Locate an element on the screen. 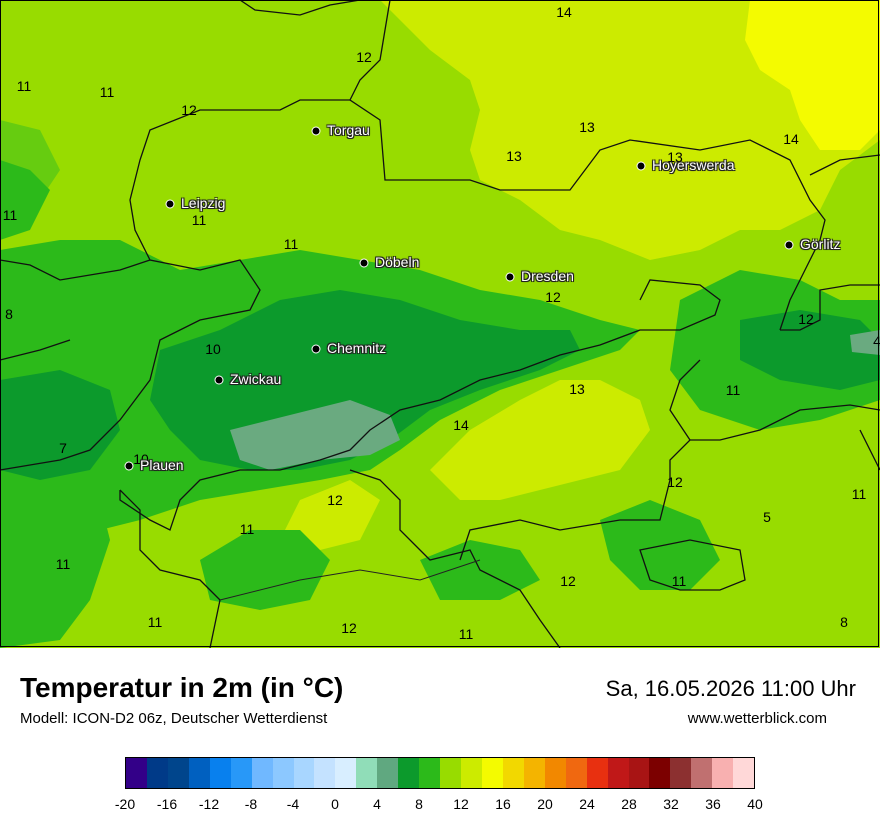 This screenshot has height=830, width=880. field-mint-east is located at coordinates (865, 342).